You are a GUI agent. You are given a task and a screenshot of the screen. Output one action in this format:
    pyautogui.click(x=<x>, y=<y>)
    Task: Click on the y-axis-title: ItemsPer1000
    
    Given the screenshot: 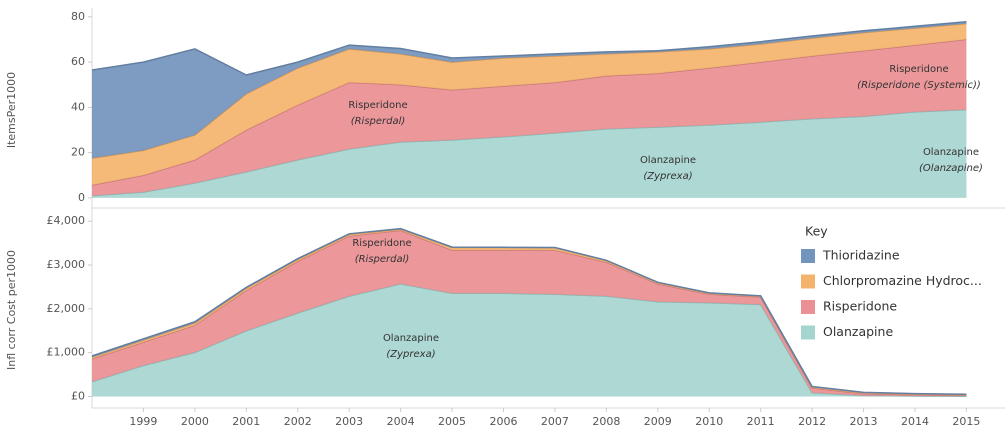 What is the action you would take?
    pyautogui.click(x=11, y=110)
    